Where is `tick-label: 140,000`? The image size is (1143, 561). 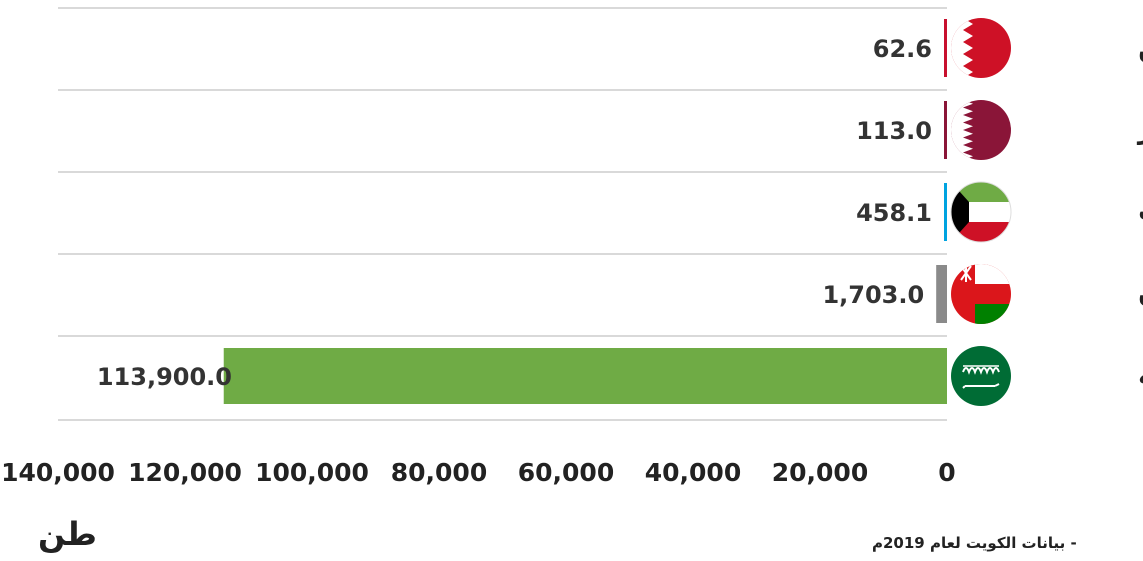
tick-label: 140,000 is located at coordinates (58, 472).